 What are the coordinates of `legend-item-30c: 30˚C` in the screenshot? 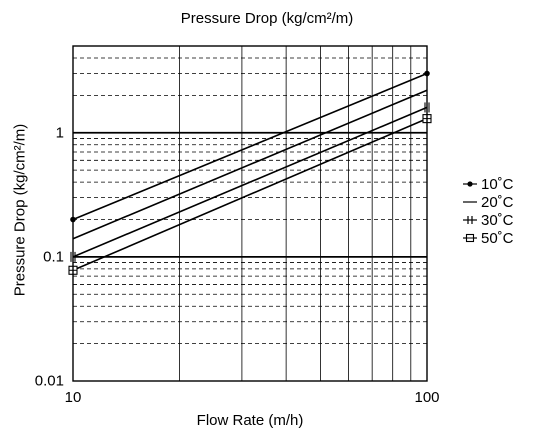 It's located at (488, 220).